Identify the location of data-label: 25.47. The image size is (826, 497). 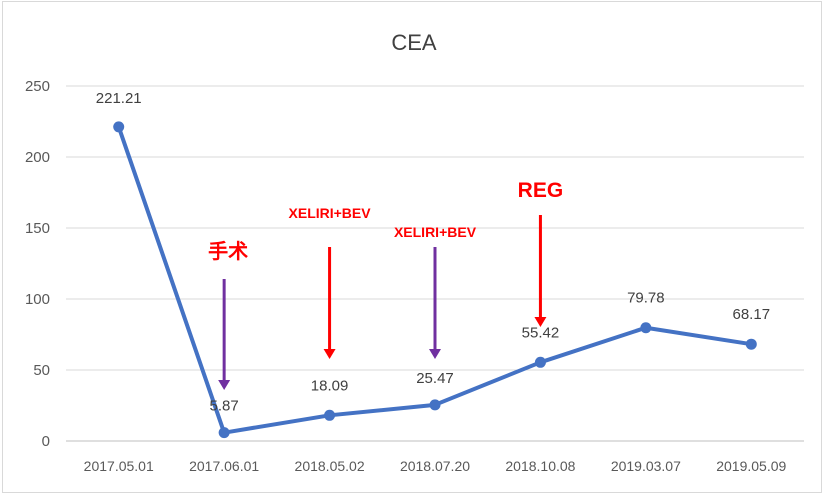
(435, 378).